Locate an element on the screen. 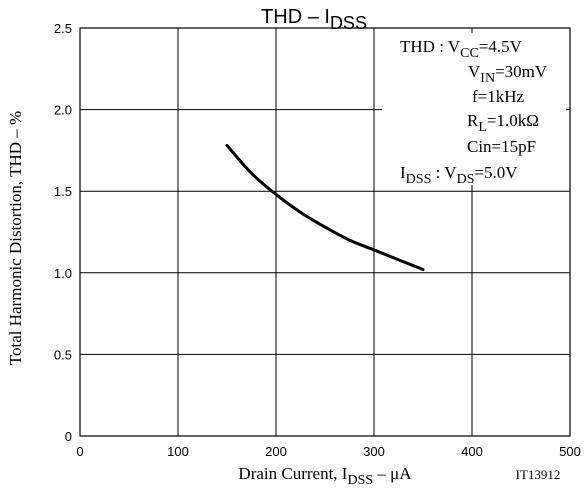  y-tick-label: 0.5 is located at coordinates (63, 354).